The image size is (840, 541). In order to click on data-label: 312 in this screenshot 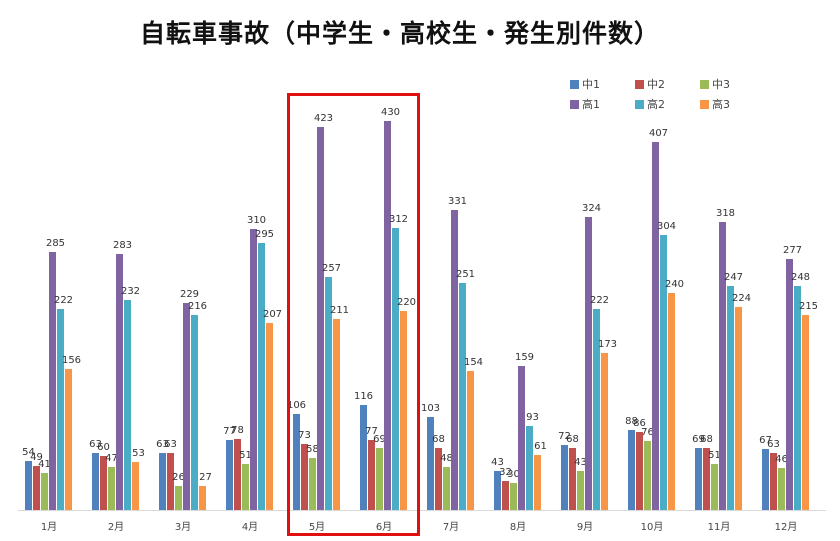, I will do `click(398, 219)`.